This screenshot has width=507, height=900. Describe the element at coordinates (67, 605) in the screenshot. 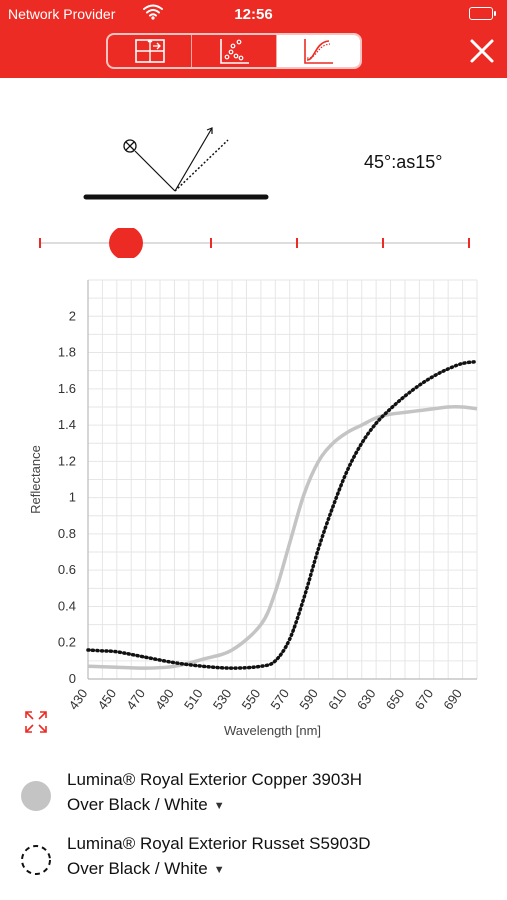

I see `y-tick-label: 0.4` at that location.